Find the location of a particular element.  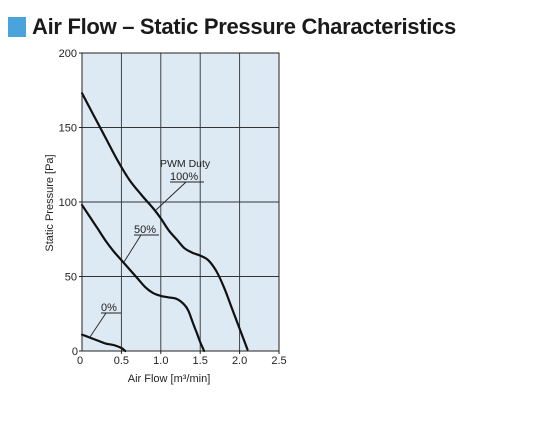

x-tick-label: 1.5 is located at coordinates (200, 361).